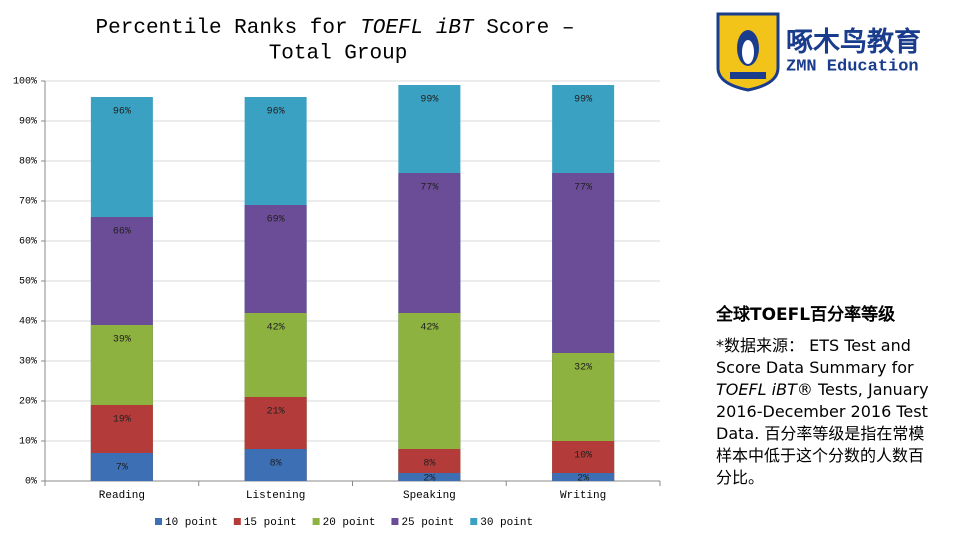 The height and width of the screenshot is (540, 960). What do you see at coordinates (338, 54) in the screenshot?
I see `chart-title: Total Group` at bounding box center [338, 54].